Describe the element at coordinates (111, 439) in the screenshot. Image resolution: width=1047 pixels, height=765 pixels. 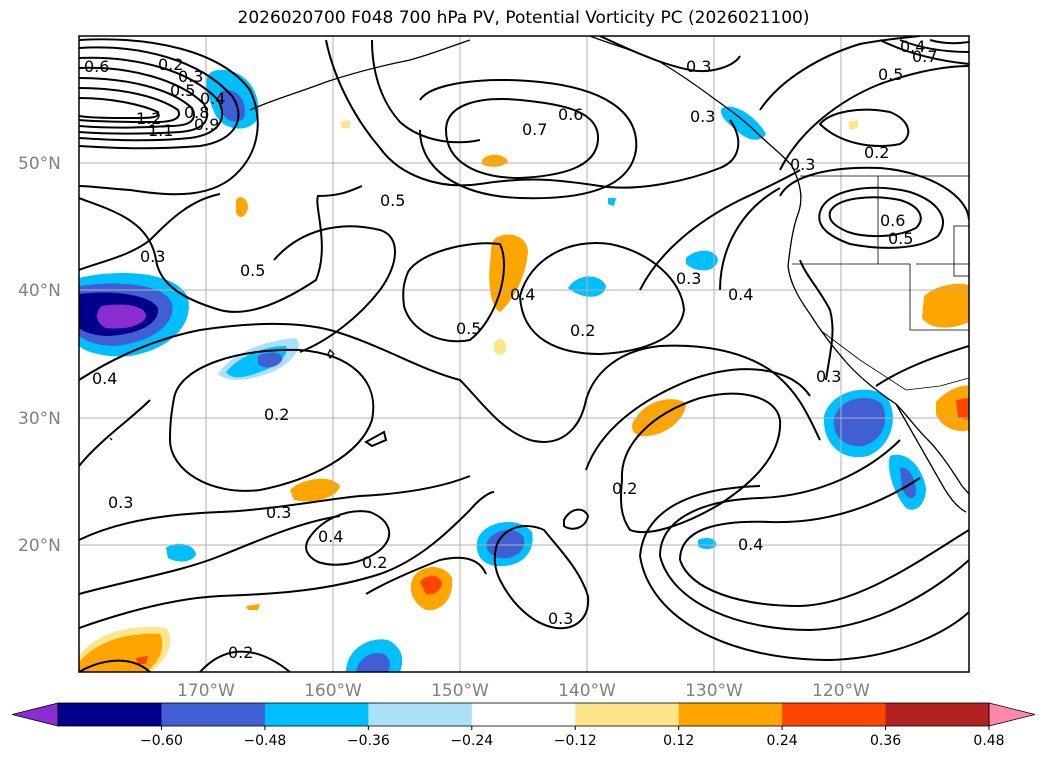
I see `island` at that location.